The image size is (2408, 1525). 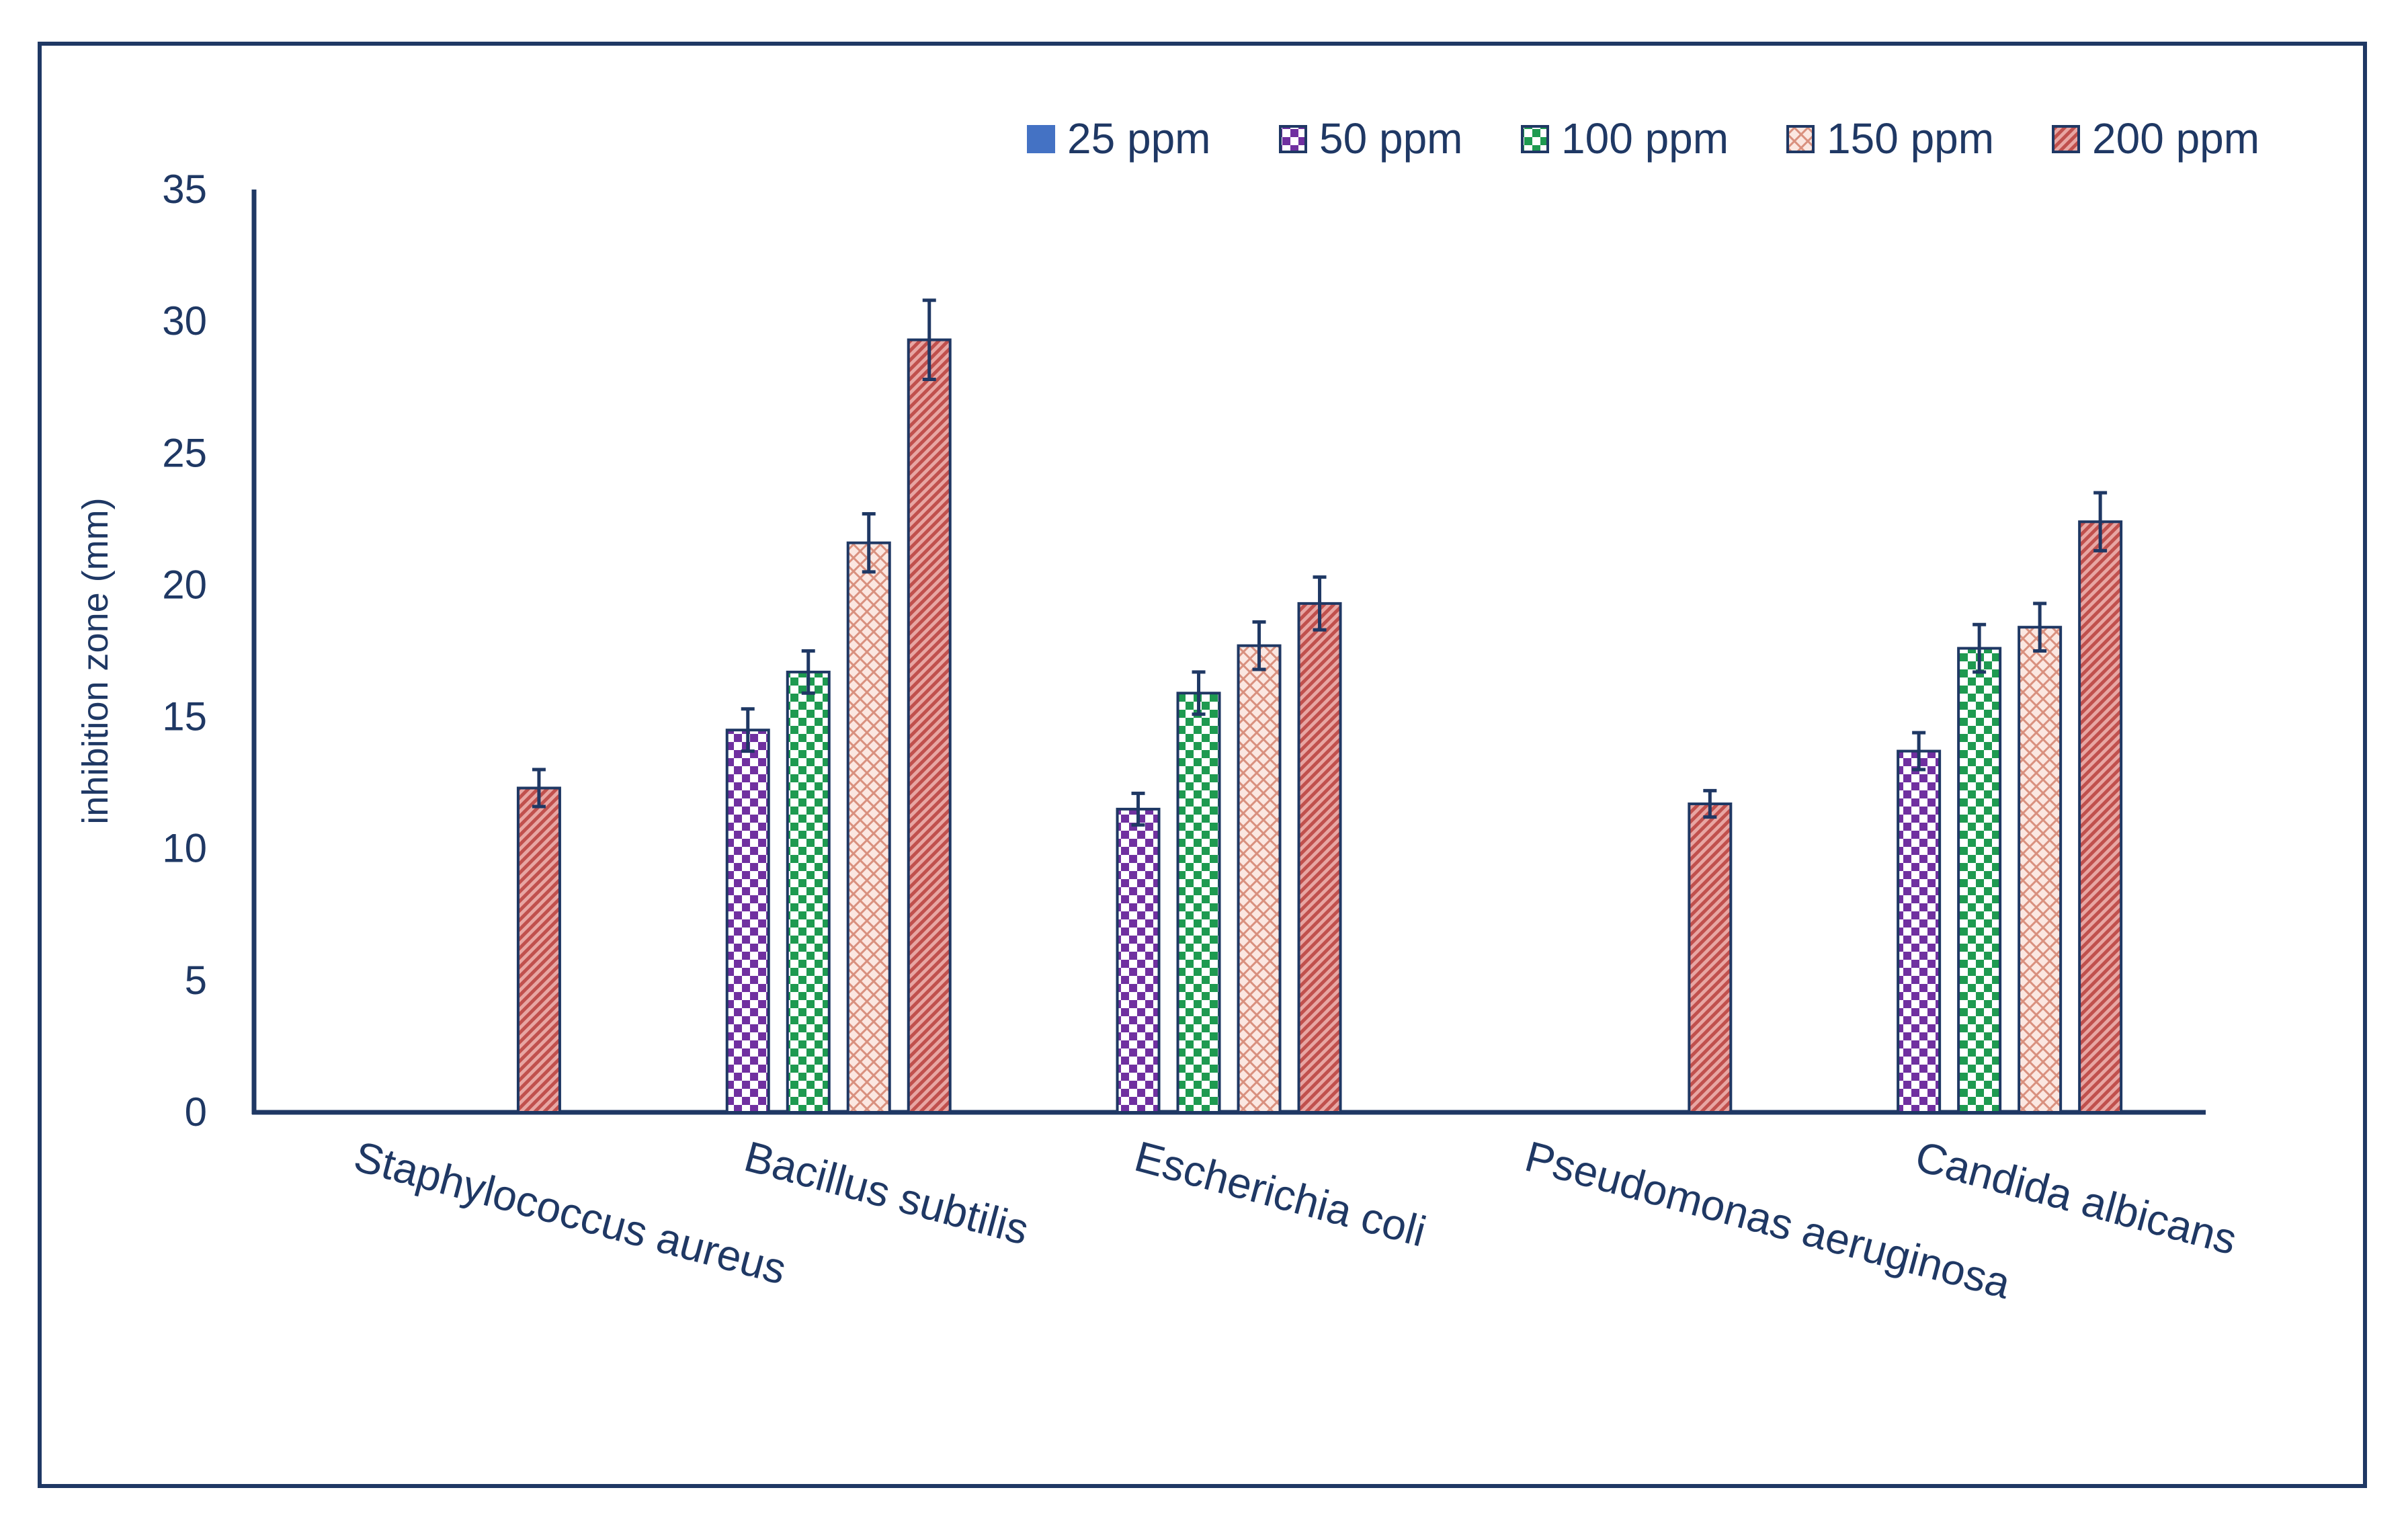 I want to click on y-tick-label: 15, so click(x=185, y=716).